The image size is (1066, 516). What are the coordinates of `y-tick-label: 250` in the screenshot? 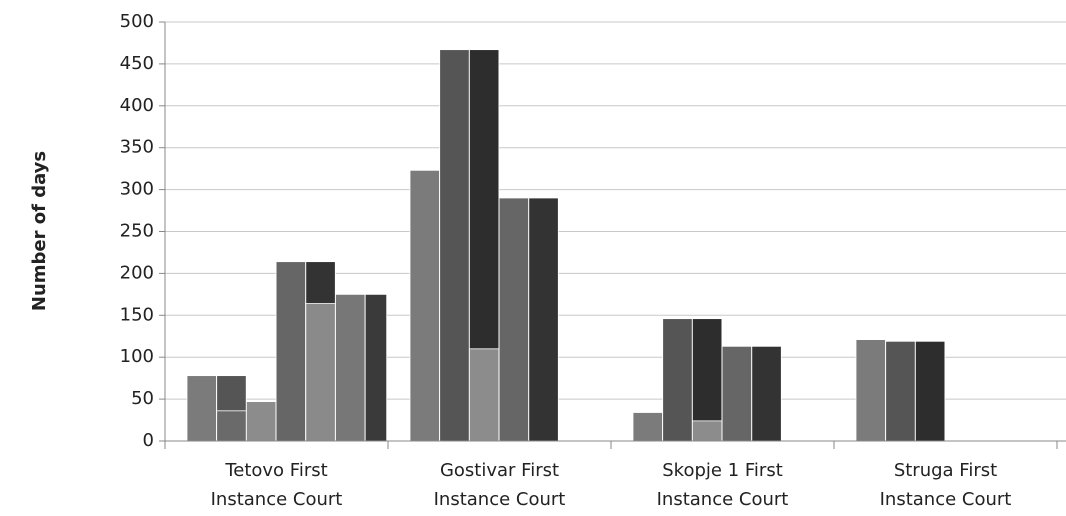 It's located at (137, 231).